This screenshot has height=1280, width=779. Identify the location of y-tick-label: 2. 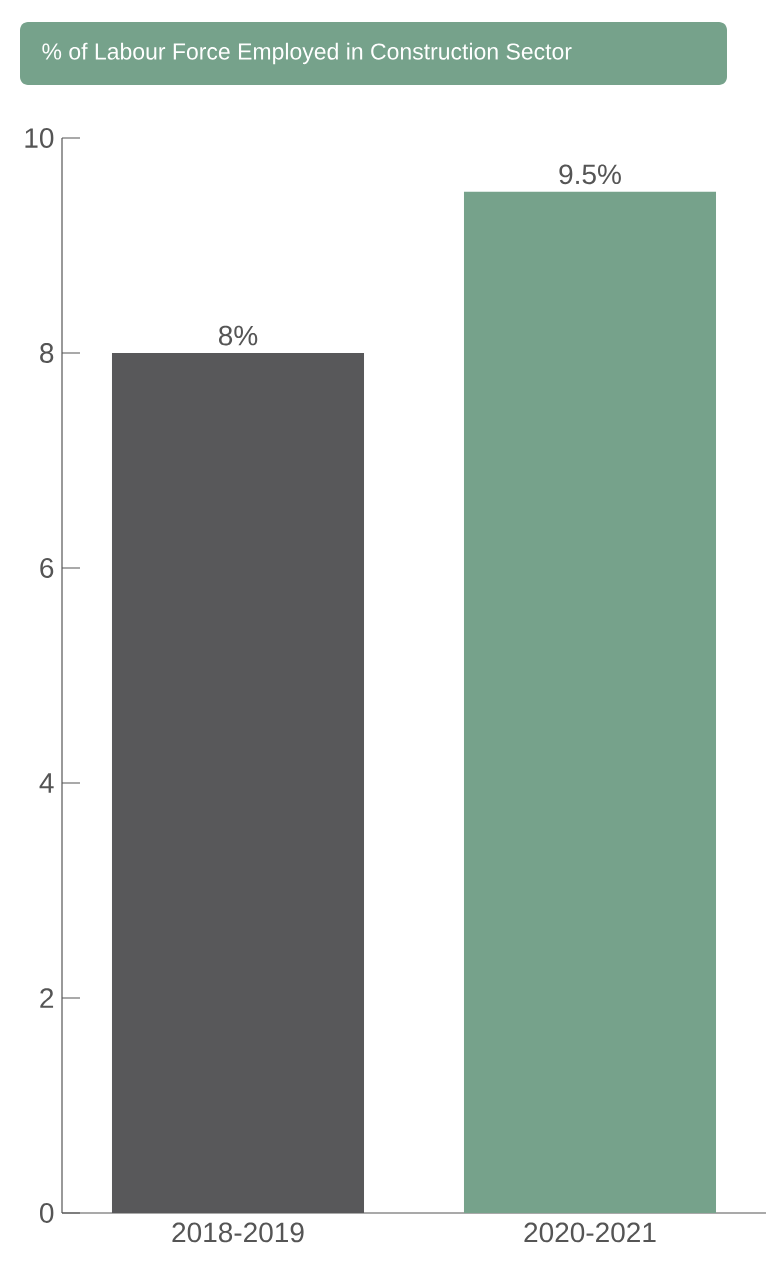
(47, 998).